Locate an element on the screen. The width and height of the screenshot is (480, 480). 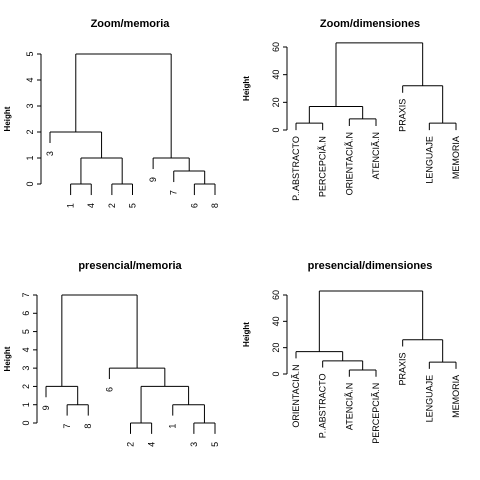
y-tick-label: 6 is located at coordinates (26, 313).